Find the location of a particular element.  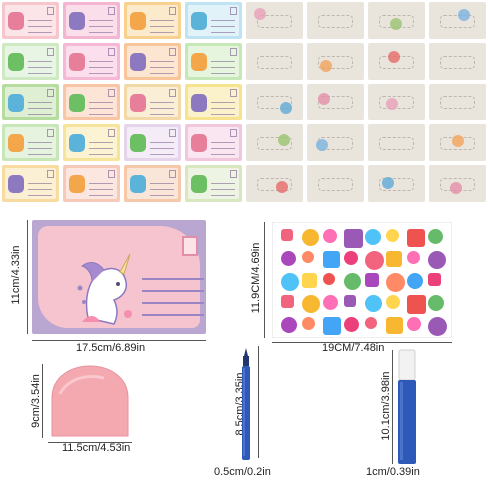

postcard-face is located at coordinates (121, 277).